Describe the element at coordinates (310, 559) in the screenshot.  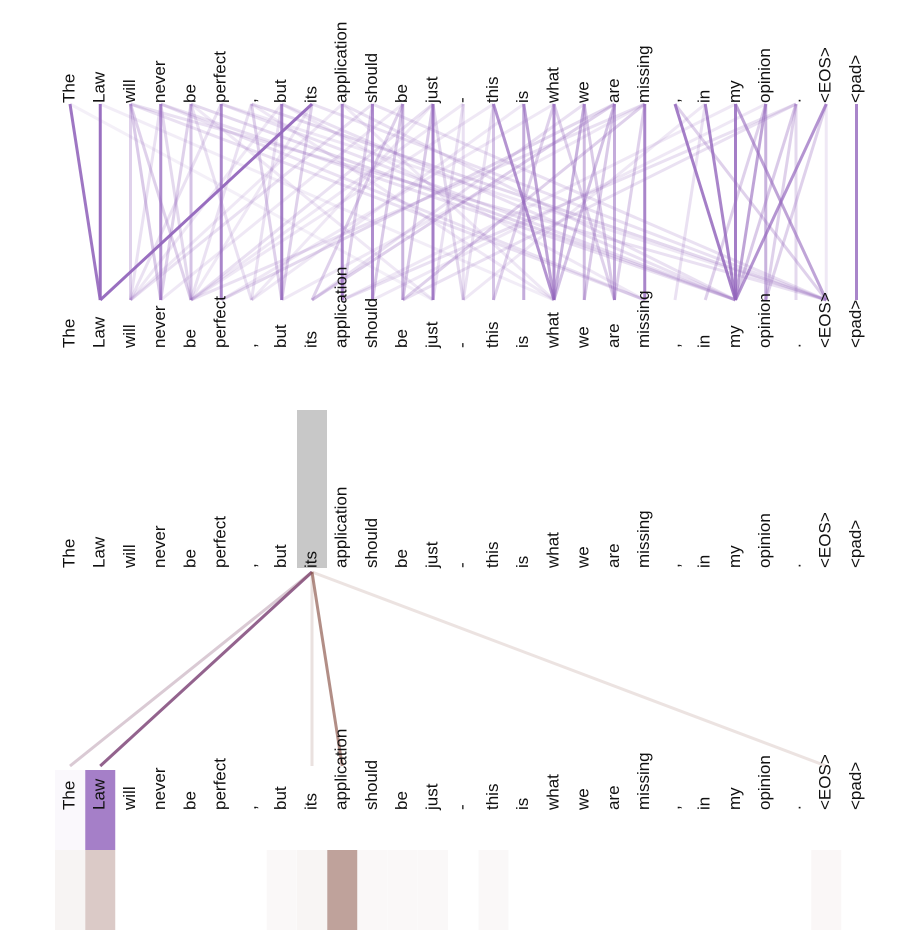
I see `query-token-label: its` at that location.